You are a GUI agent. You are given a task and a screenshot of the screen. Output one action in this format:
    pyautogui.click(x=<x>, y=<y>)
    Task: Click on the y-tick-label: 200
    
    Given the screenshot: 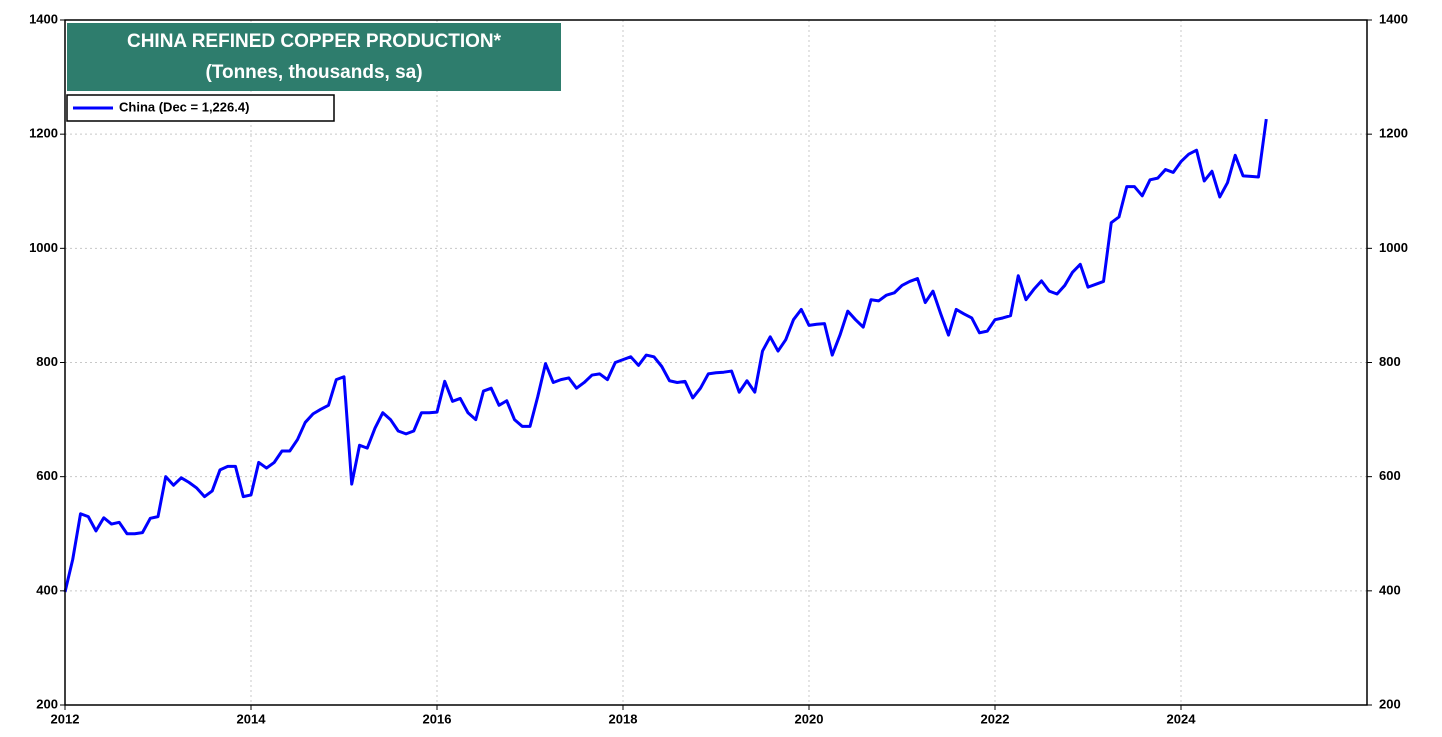 What is the action you would take?
    pyautogui.click(x=47, y=703)
    